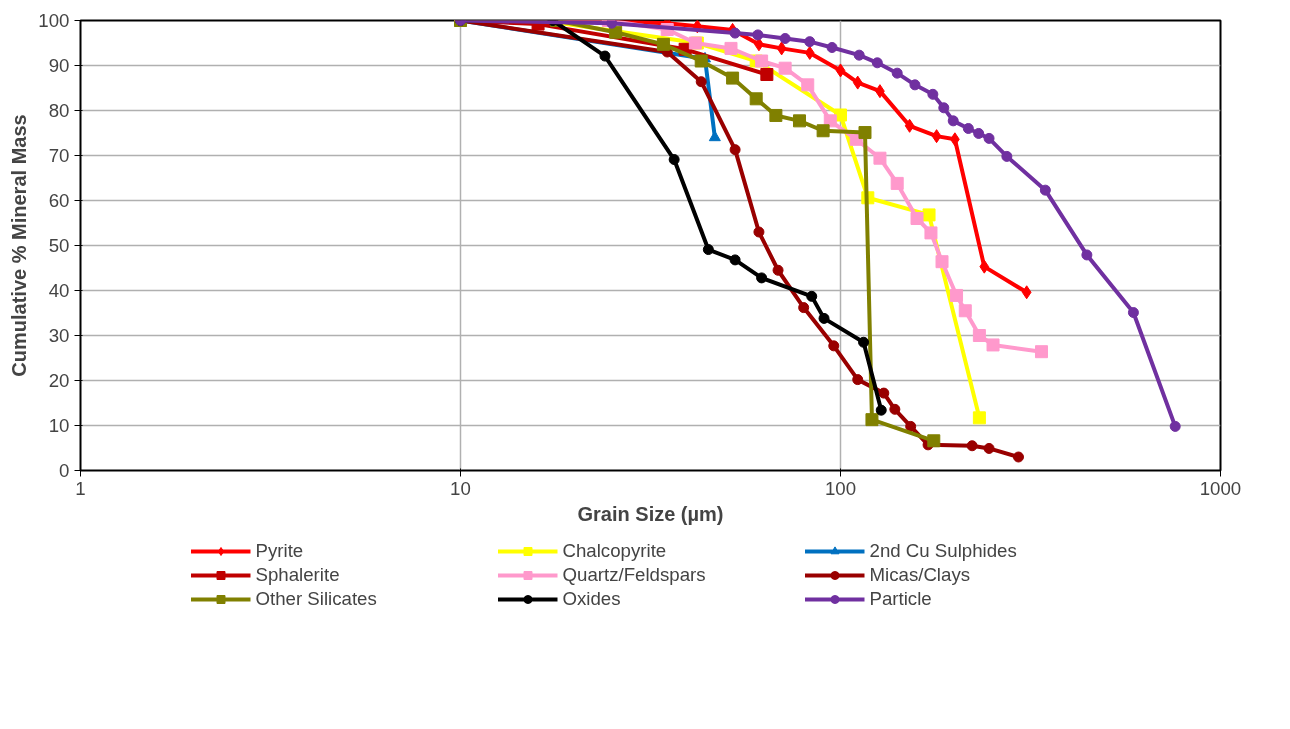 The width and height of the screenshot is (1290, 729). Describe the element at coordinates (59, 290) in the screenshot. I see `y-tick-label: 40` at that location.